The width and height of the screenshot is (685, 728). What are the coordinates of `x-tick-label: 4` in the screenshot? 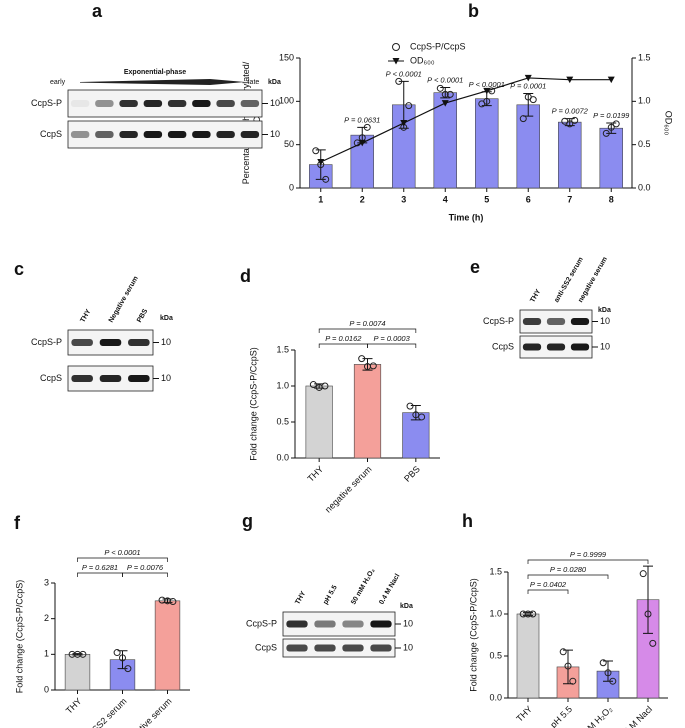 It's located at (445, 199).